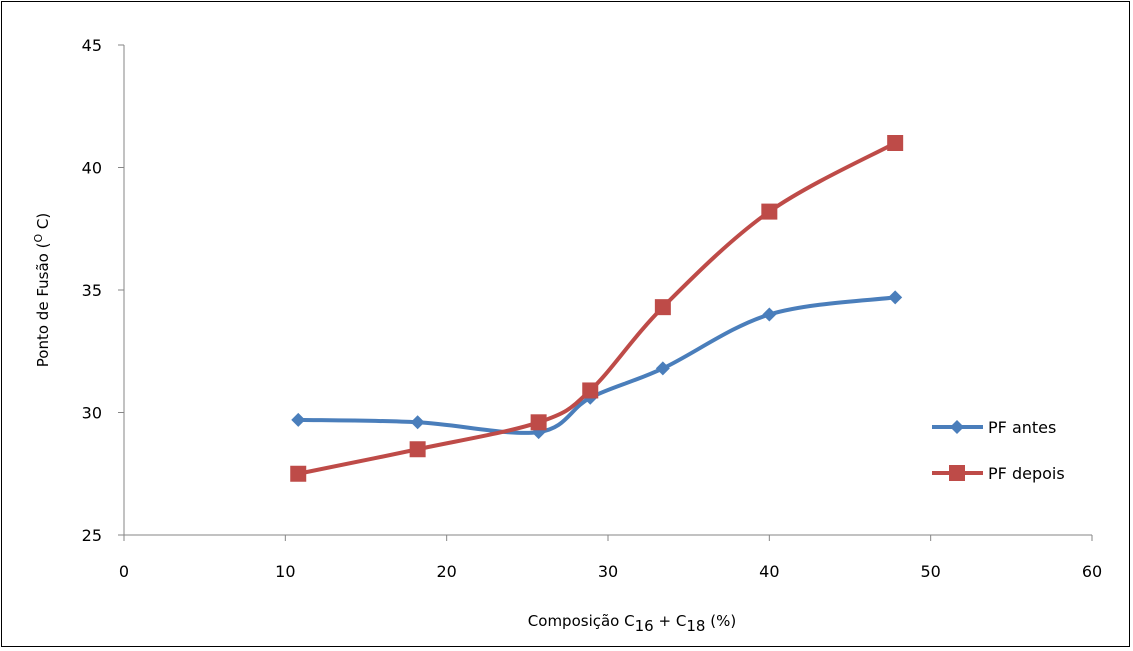 Image resolution: width=1133 pixels, height=651 pixels. What do you see at coordinates (43, 223) in the screenshot?
I see `y-axis-title-suffix: C)` at bounding box center [43, 223].